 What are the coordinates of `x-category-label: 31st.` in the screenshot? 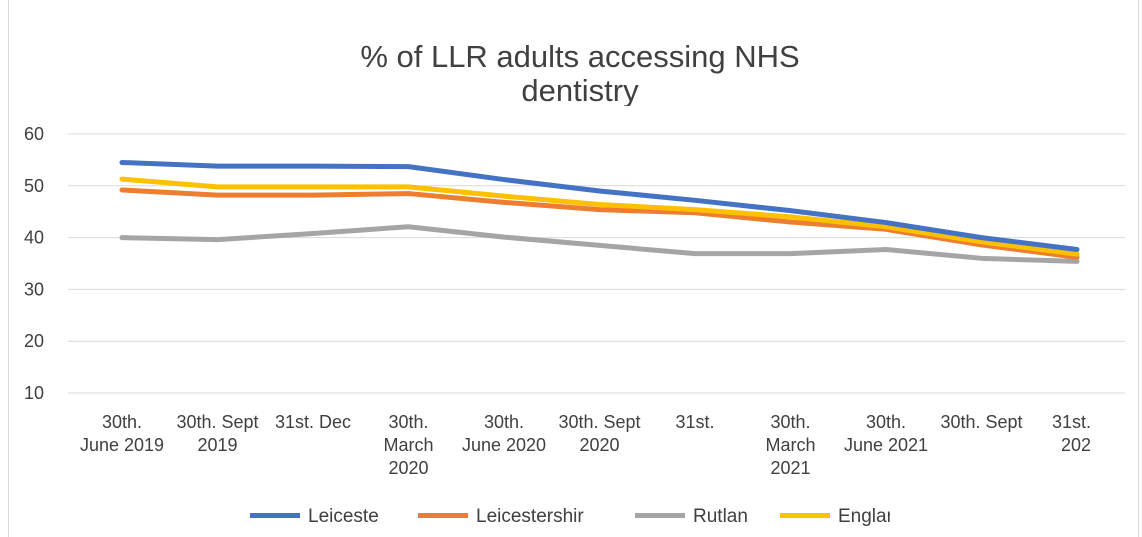 It's located at (694, 422).